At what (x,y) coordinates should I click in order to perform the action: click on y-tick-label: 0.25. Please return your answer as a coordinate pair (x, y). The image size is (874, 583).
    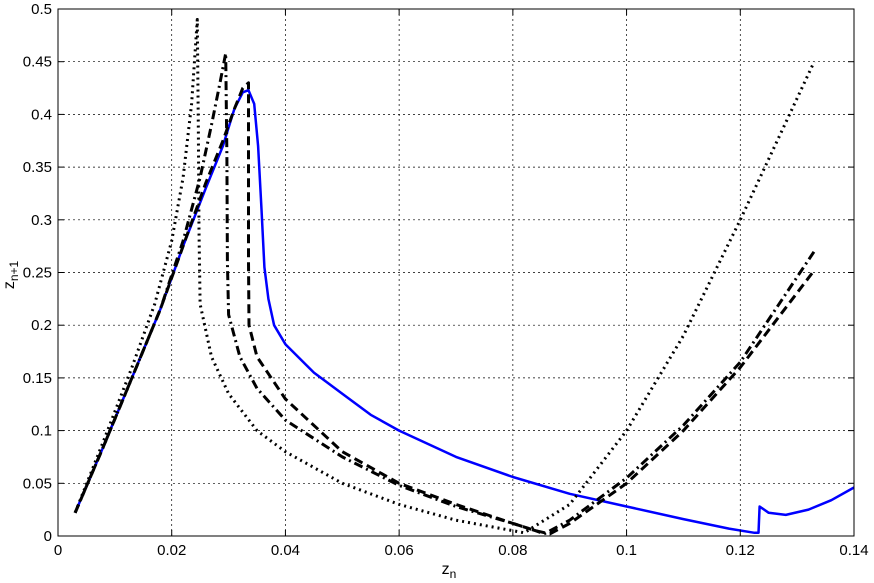
    Looking at the image, I should click on (37, 273).